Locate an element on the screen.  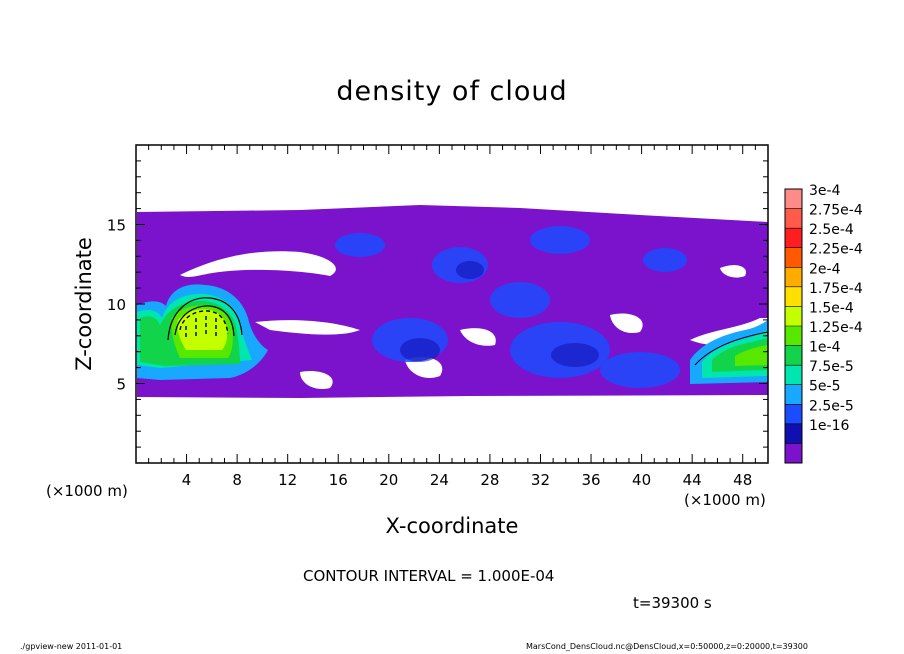
colorbar-label: 1.75e-4 is located at coordinates (836, 289).